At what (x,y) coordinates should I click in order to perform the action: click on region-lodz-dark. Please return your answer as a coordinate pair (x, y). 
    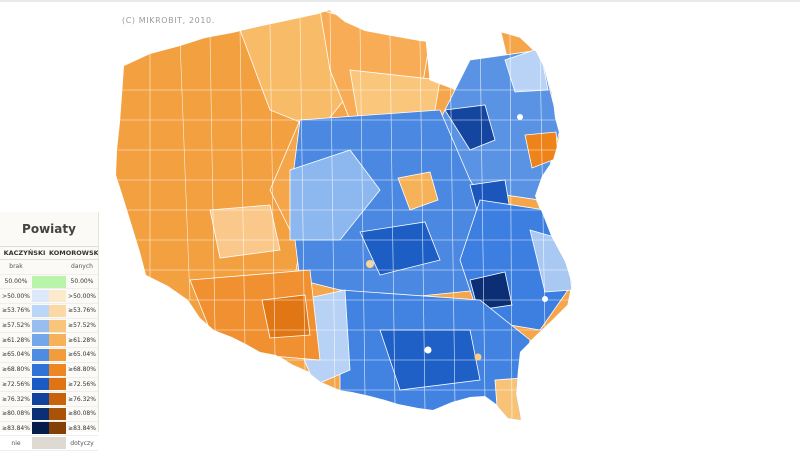
    Looking at the image, I should click on (400, 248).